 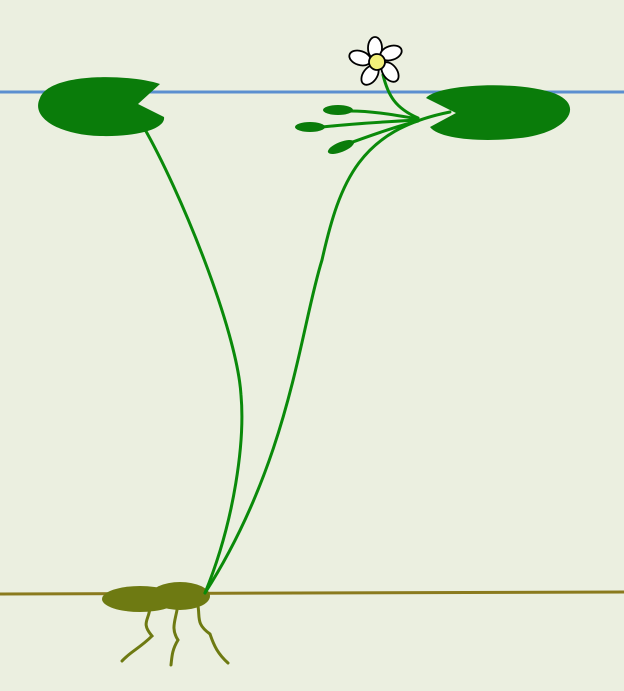 I want to click on rhizome, so click(x=156, y=597).